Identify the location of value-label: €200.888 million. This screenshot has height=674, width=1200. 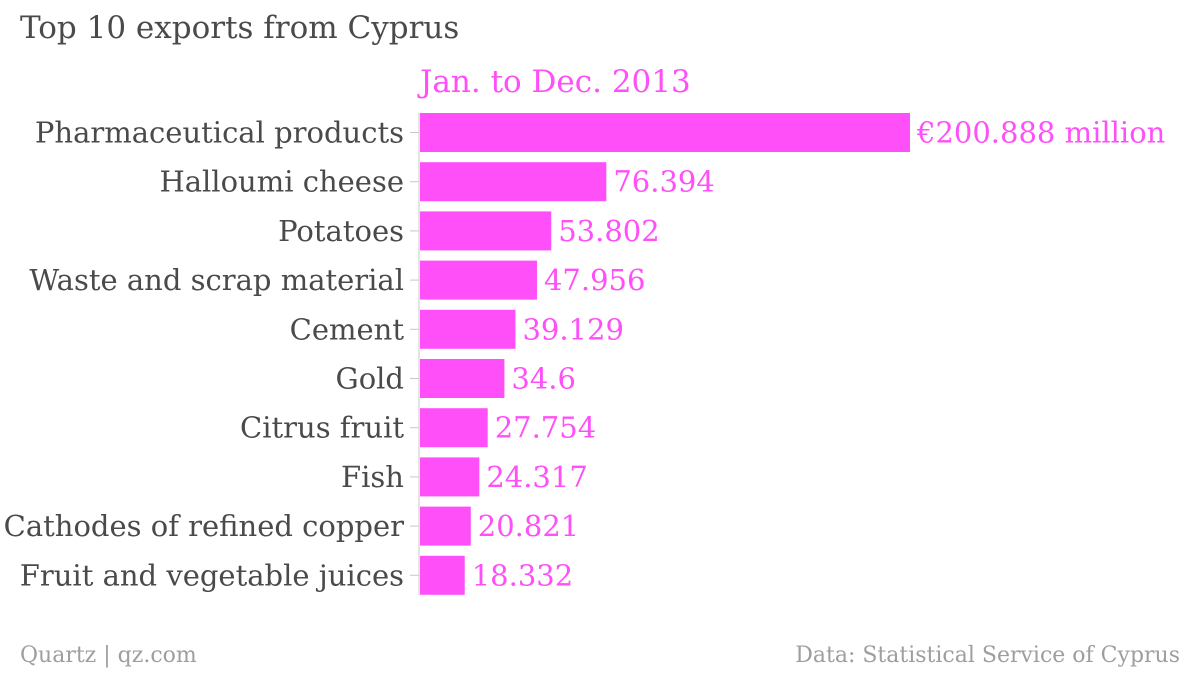
(1040, 133).